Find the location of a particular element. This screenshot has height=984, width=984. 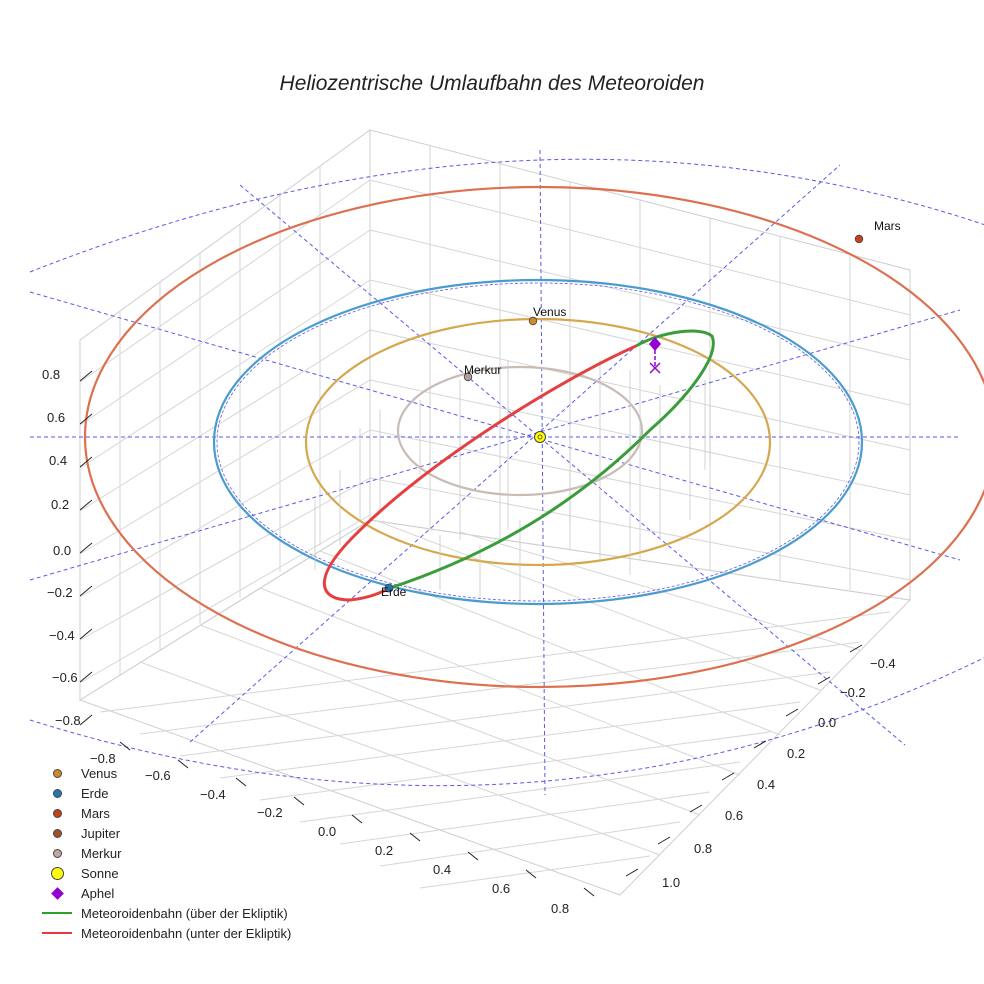

z-tick: −0.8 is located at coordinates (68, 720).